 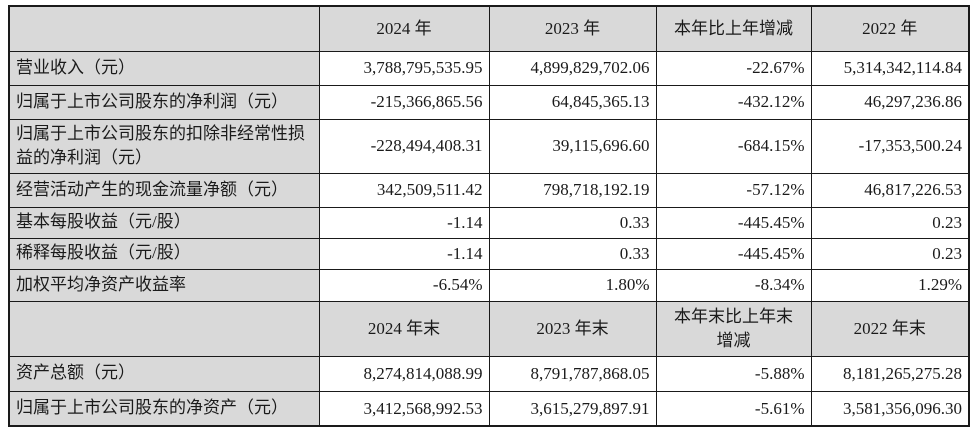 I want to click on value-2022: 8,181,265,275.28, so click(x=890, y=373).